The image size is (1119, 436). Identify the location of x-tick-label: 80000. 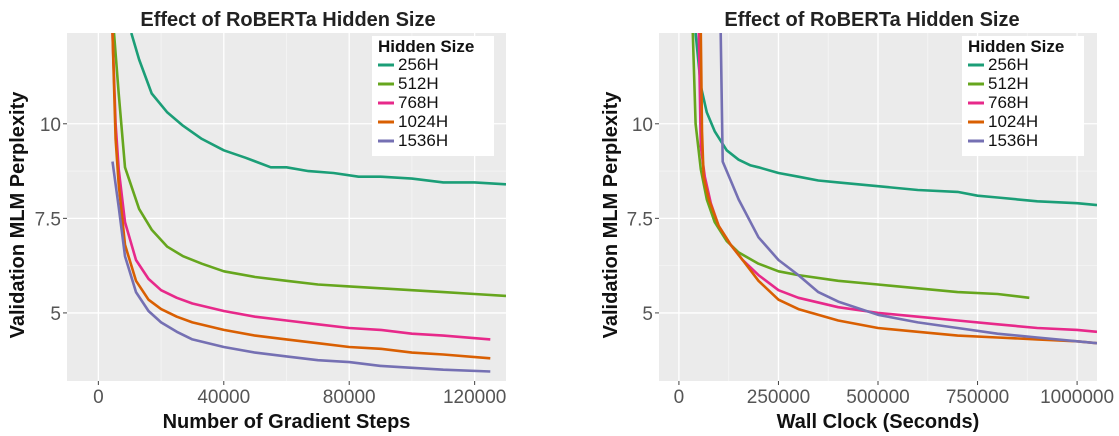
(349, 397).